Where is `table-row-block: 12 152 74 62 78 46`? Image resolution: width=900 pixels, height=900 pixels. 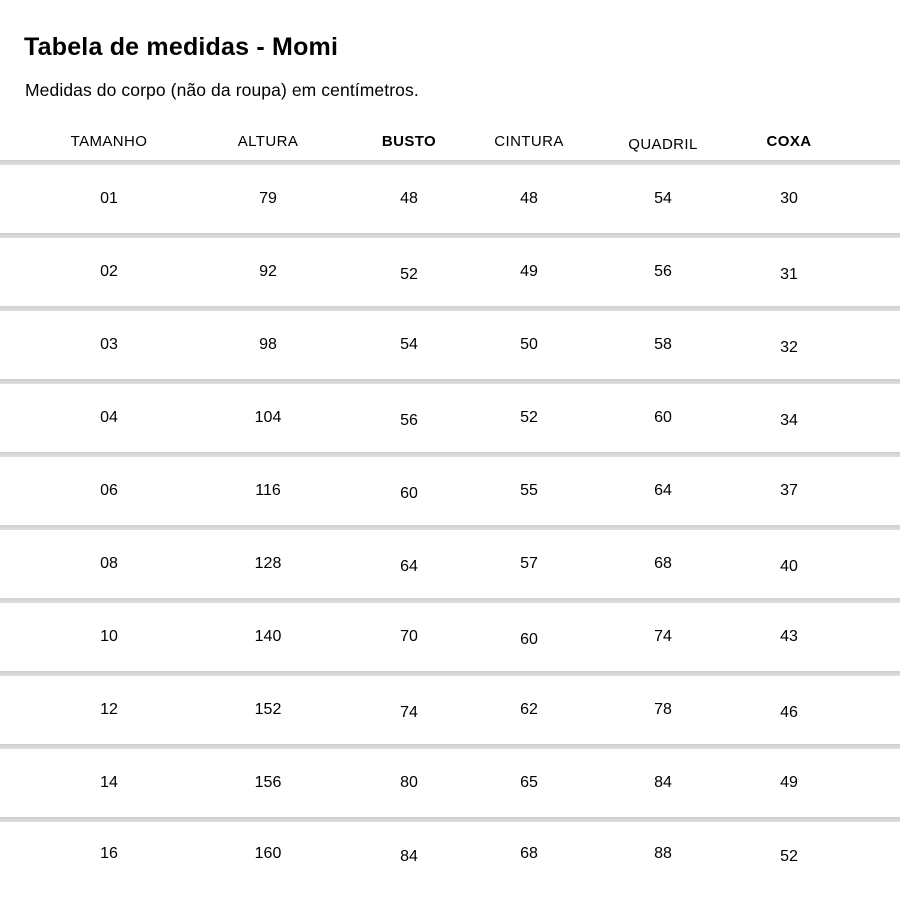 table-row-block: 12 152 74 62 78 46 is located at coordinates (450, 707).